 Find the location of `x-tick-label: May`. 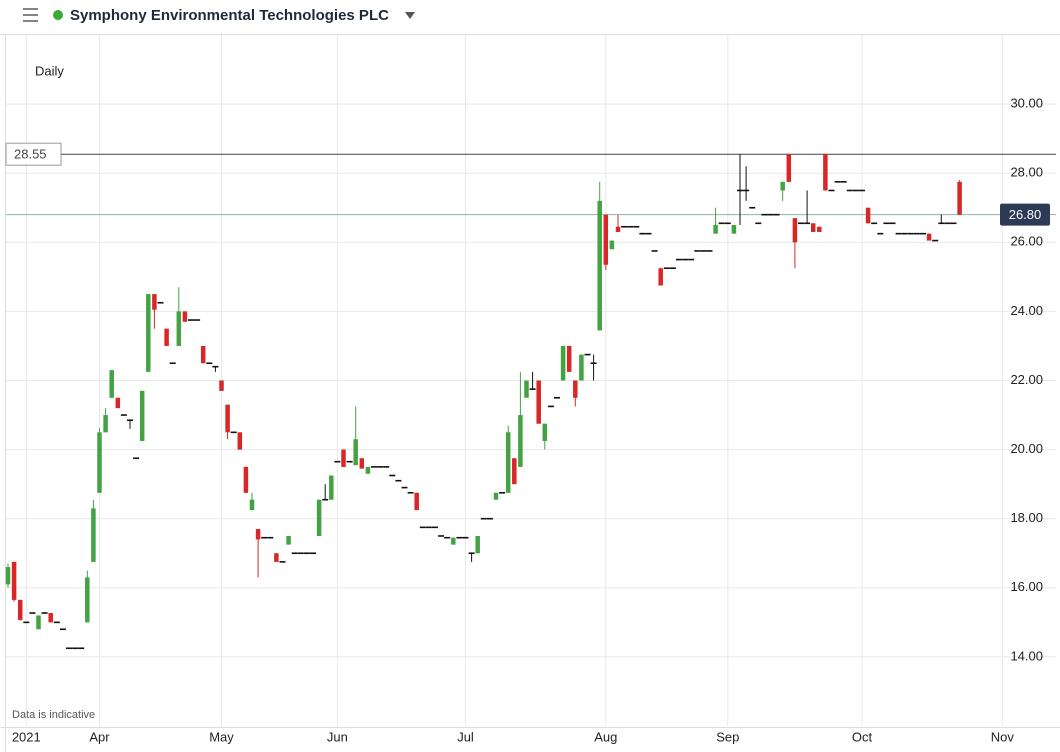

x-tick-label: May is located at coordinates (221, 736).